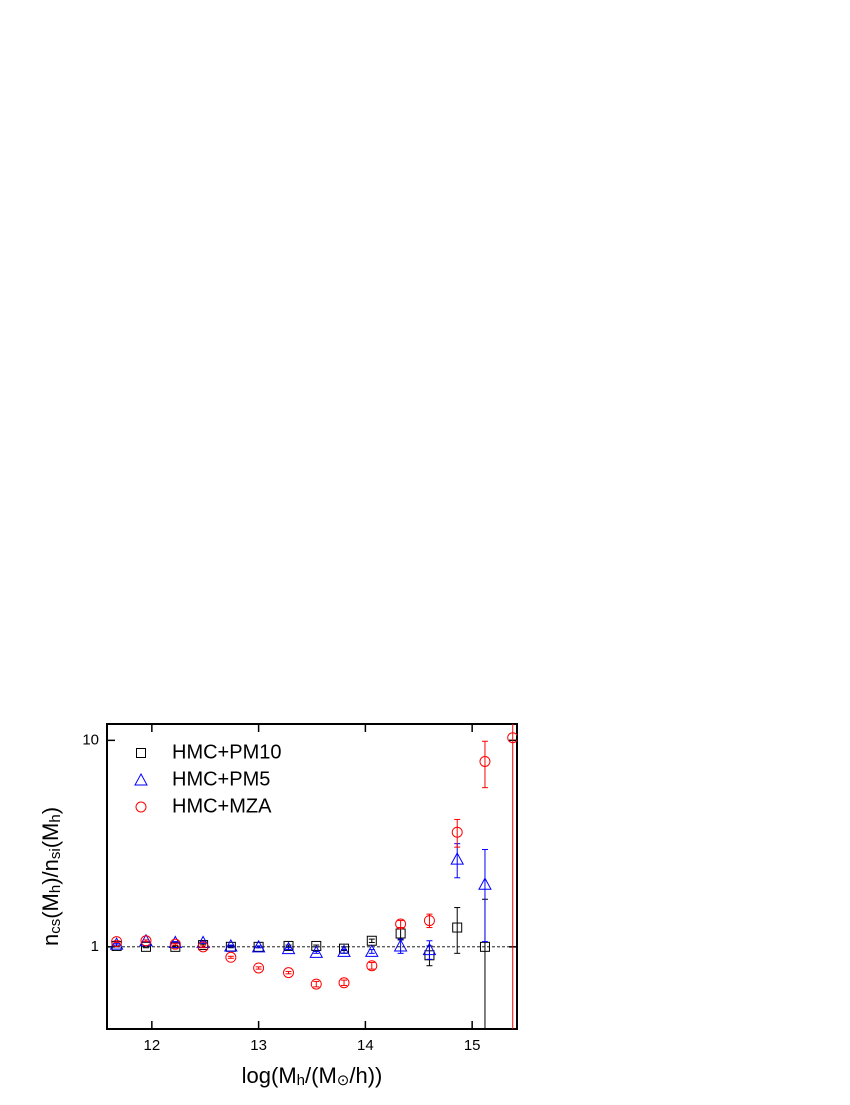 The height and width of the screenshot is (1105, 850). I want to click on x-tick-label: 15, so click(472, 1045).